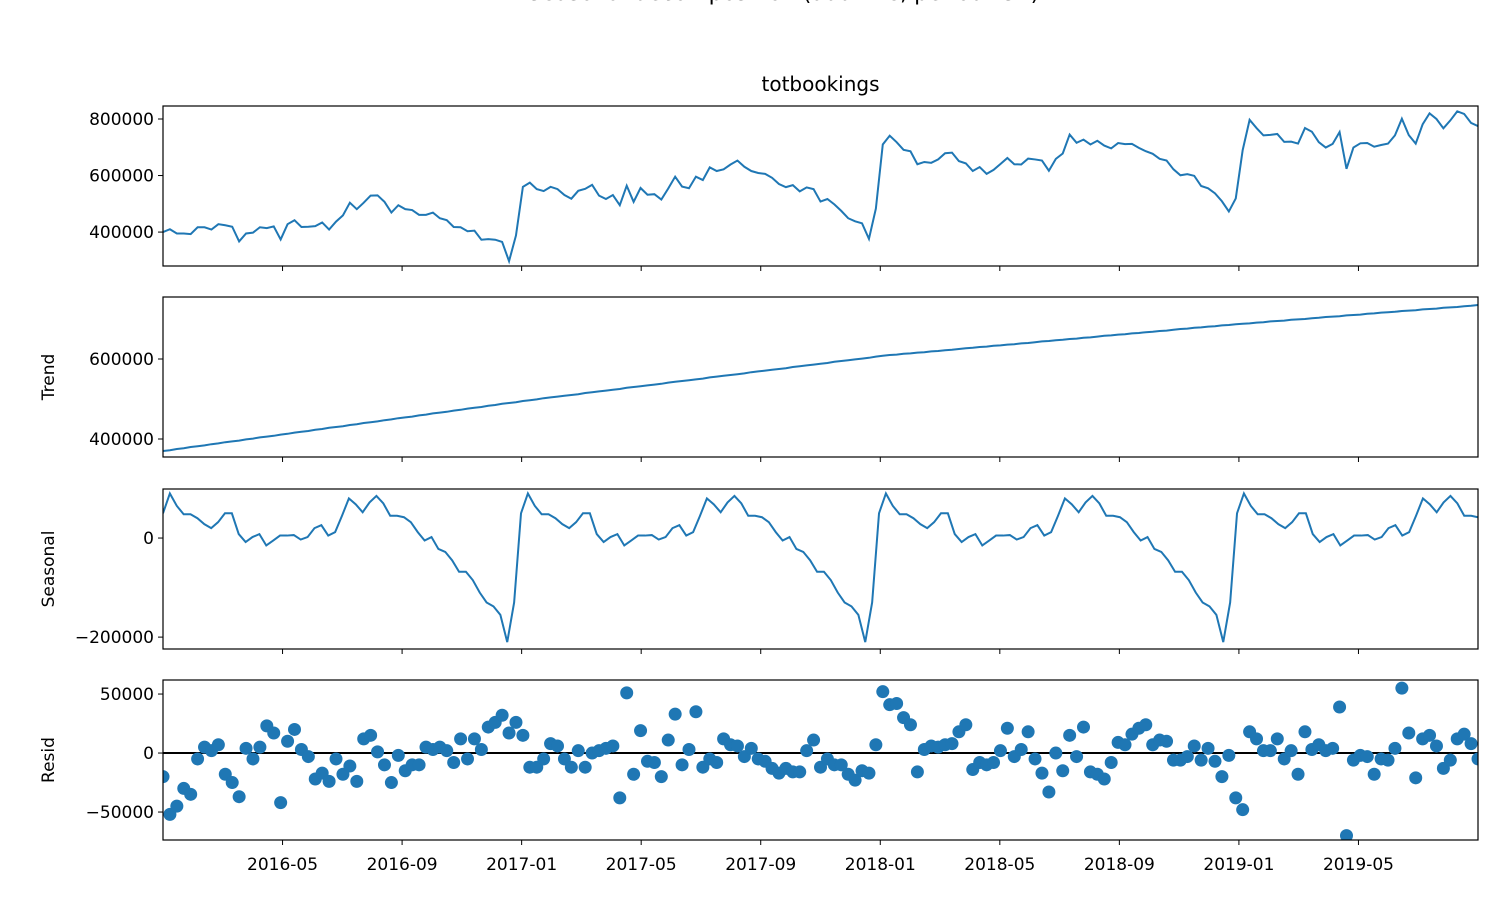 This screenshot has width=1500, height=900. Describe the element at coordinates (49, 569) in the screenshot. I see `y-axis-label: Seasonal` at that location.